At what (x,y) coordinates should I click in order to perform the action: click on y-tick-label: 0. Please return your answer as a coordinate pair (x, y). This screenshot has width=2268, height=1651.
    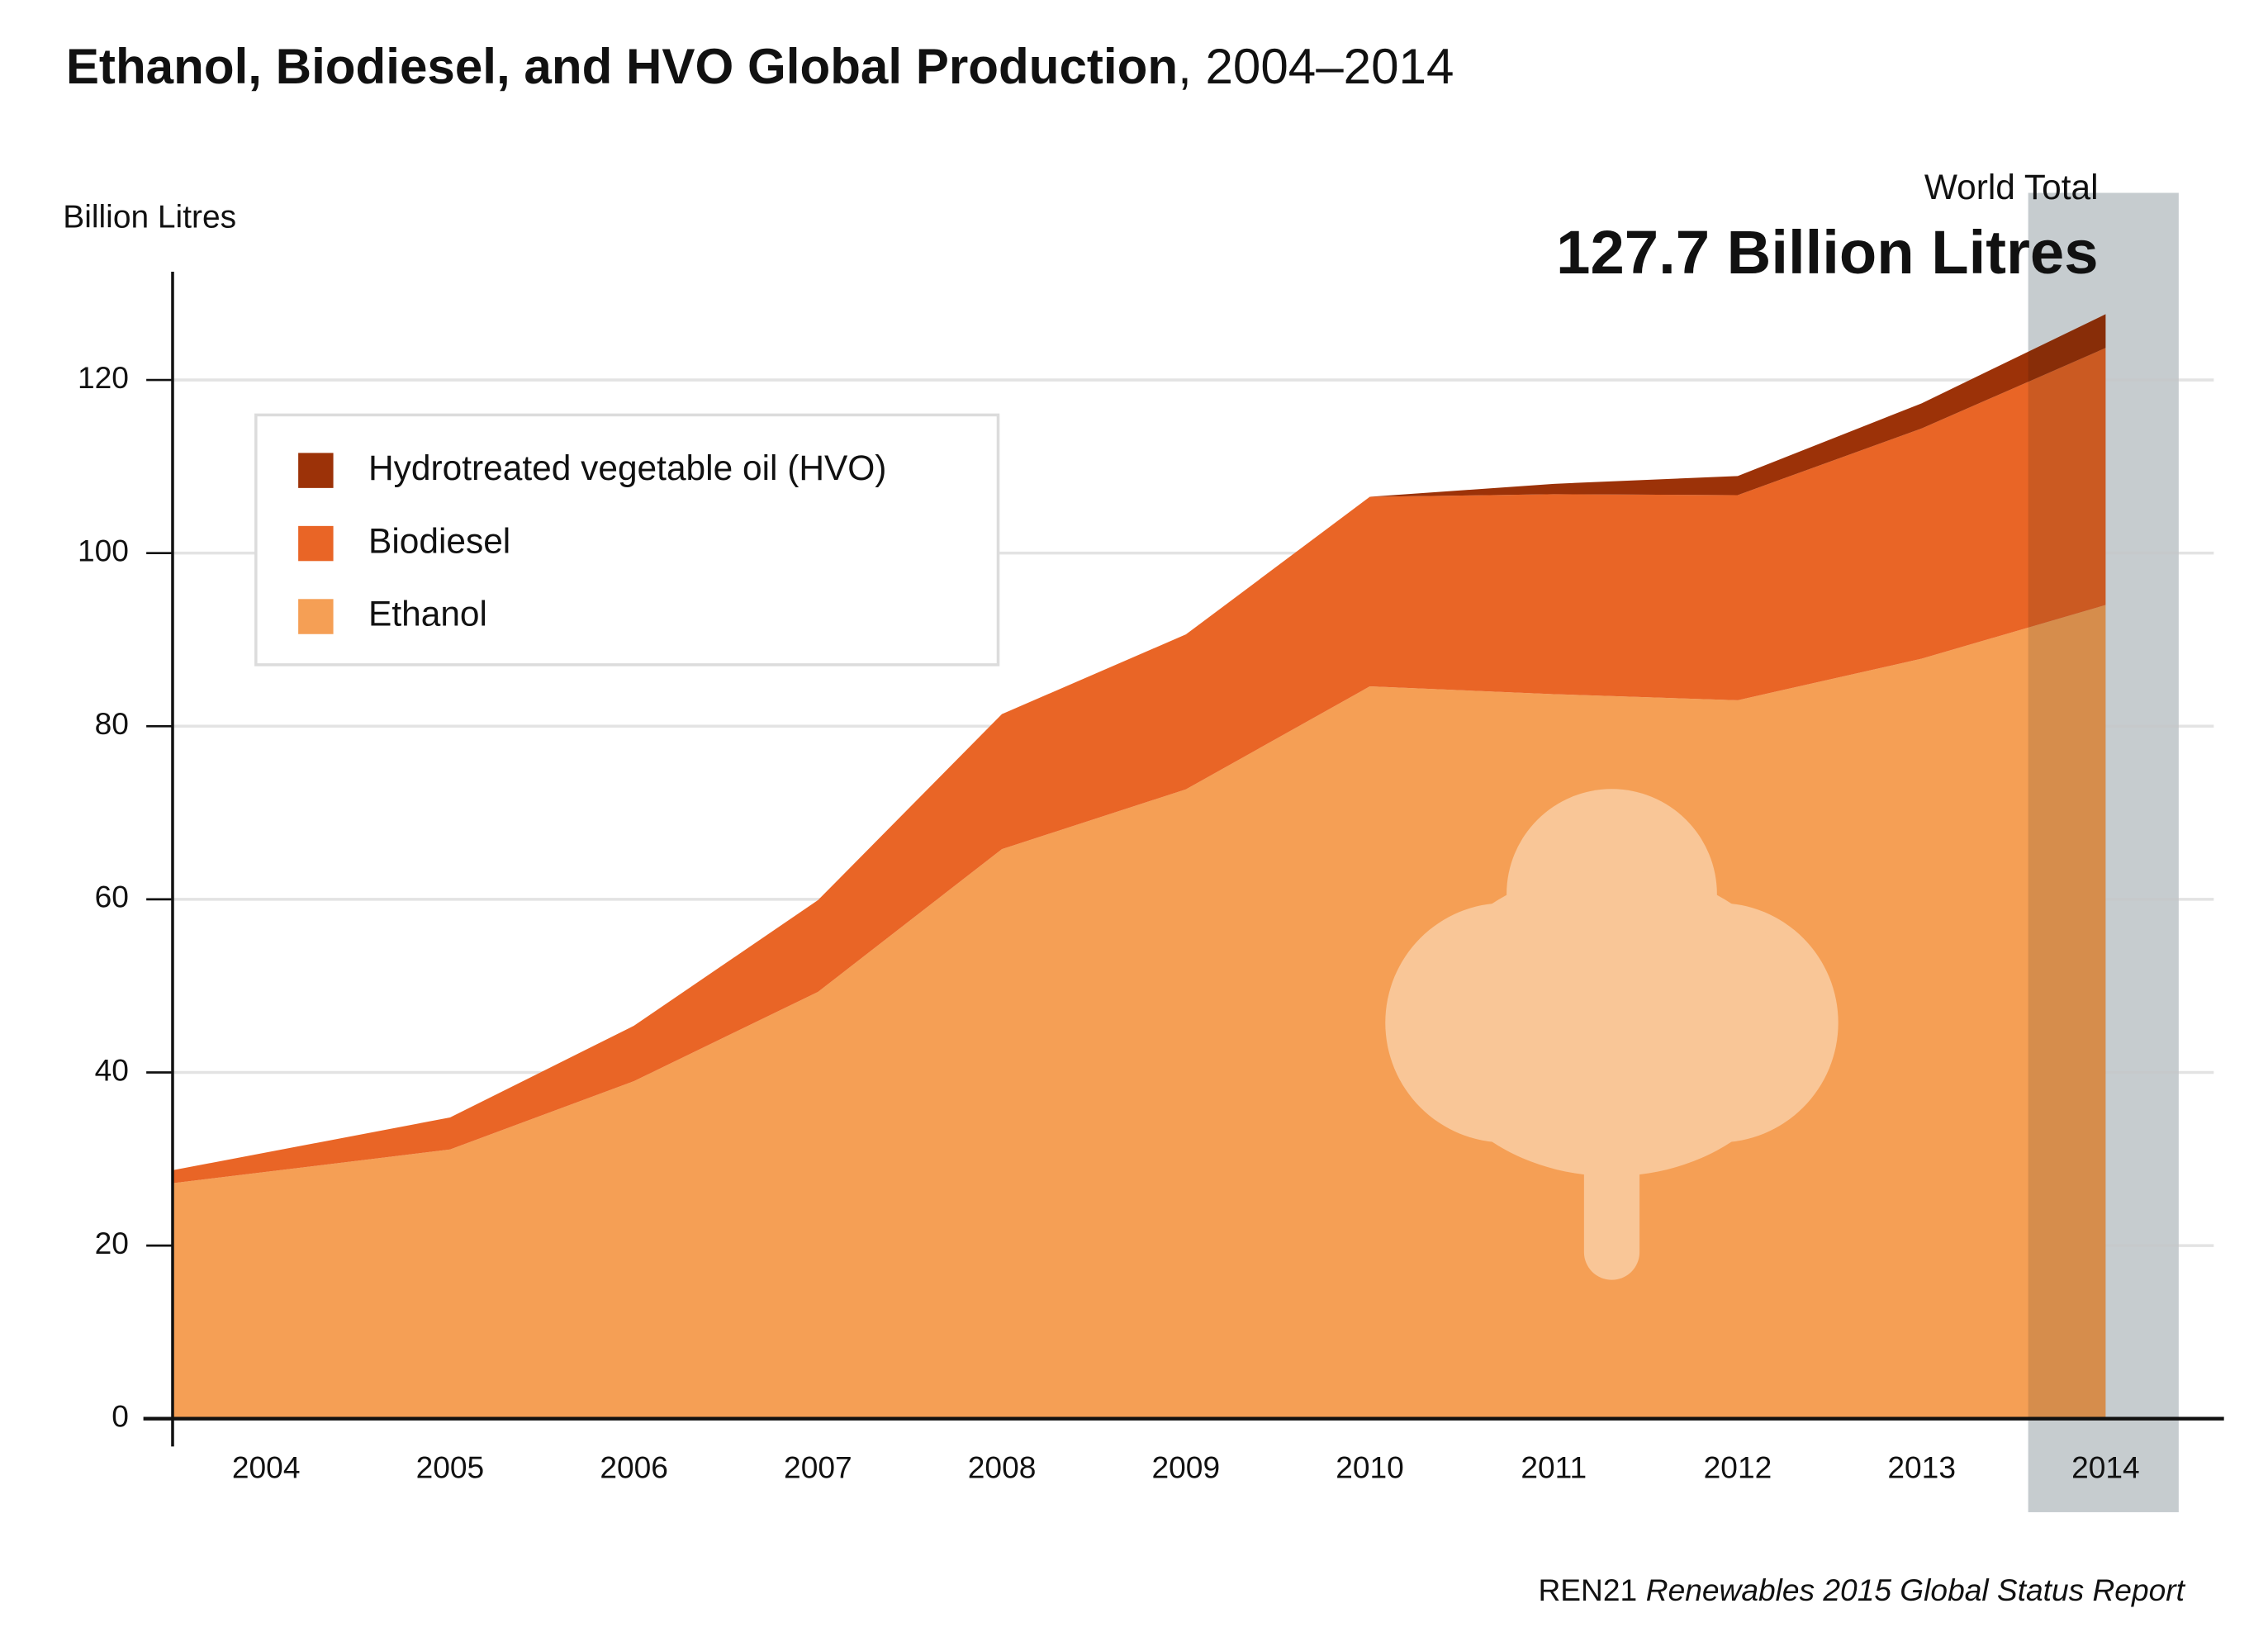
    Looking at the image, I should click on (120, 1416).